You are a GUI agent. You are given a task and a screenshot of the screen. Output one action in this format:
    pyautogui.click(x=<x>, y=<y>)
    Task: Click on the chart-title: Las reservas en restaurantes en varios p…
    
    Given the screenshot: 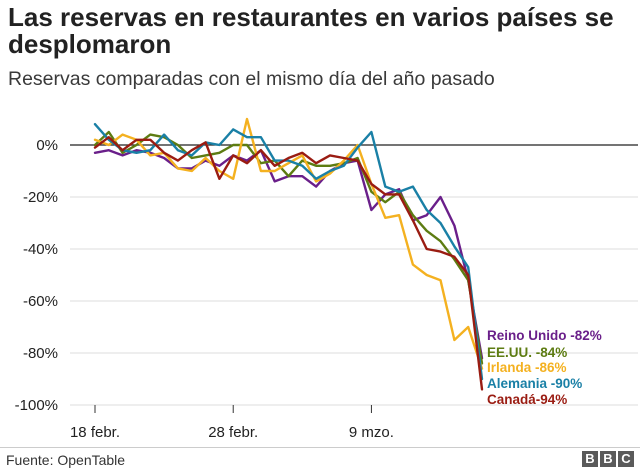 What is the action you would take?
    pyautogui.click(x=311, y=30)
    